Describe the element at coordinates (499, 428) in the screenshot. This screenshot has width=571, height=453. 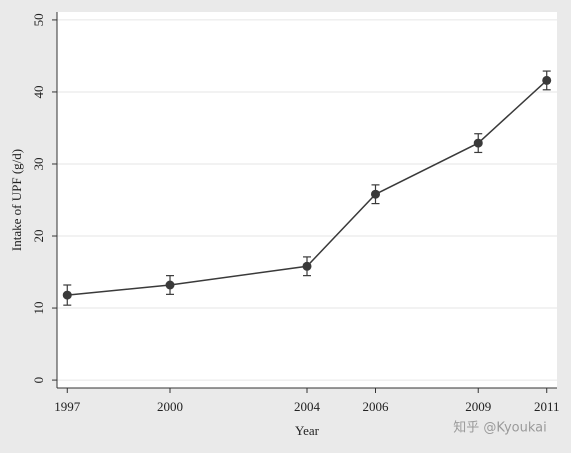
I see `watermark: 知乎 @Kyoukai` at that location.